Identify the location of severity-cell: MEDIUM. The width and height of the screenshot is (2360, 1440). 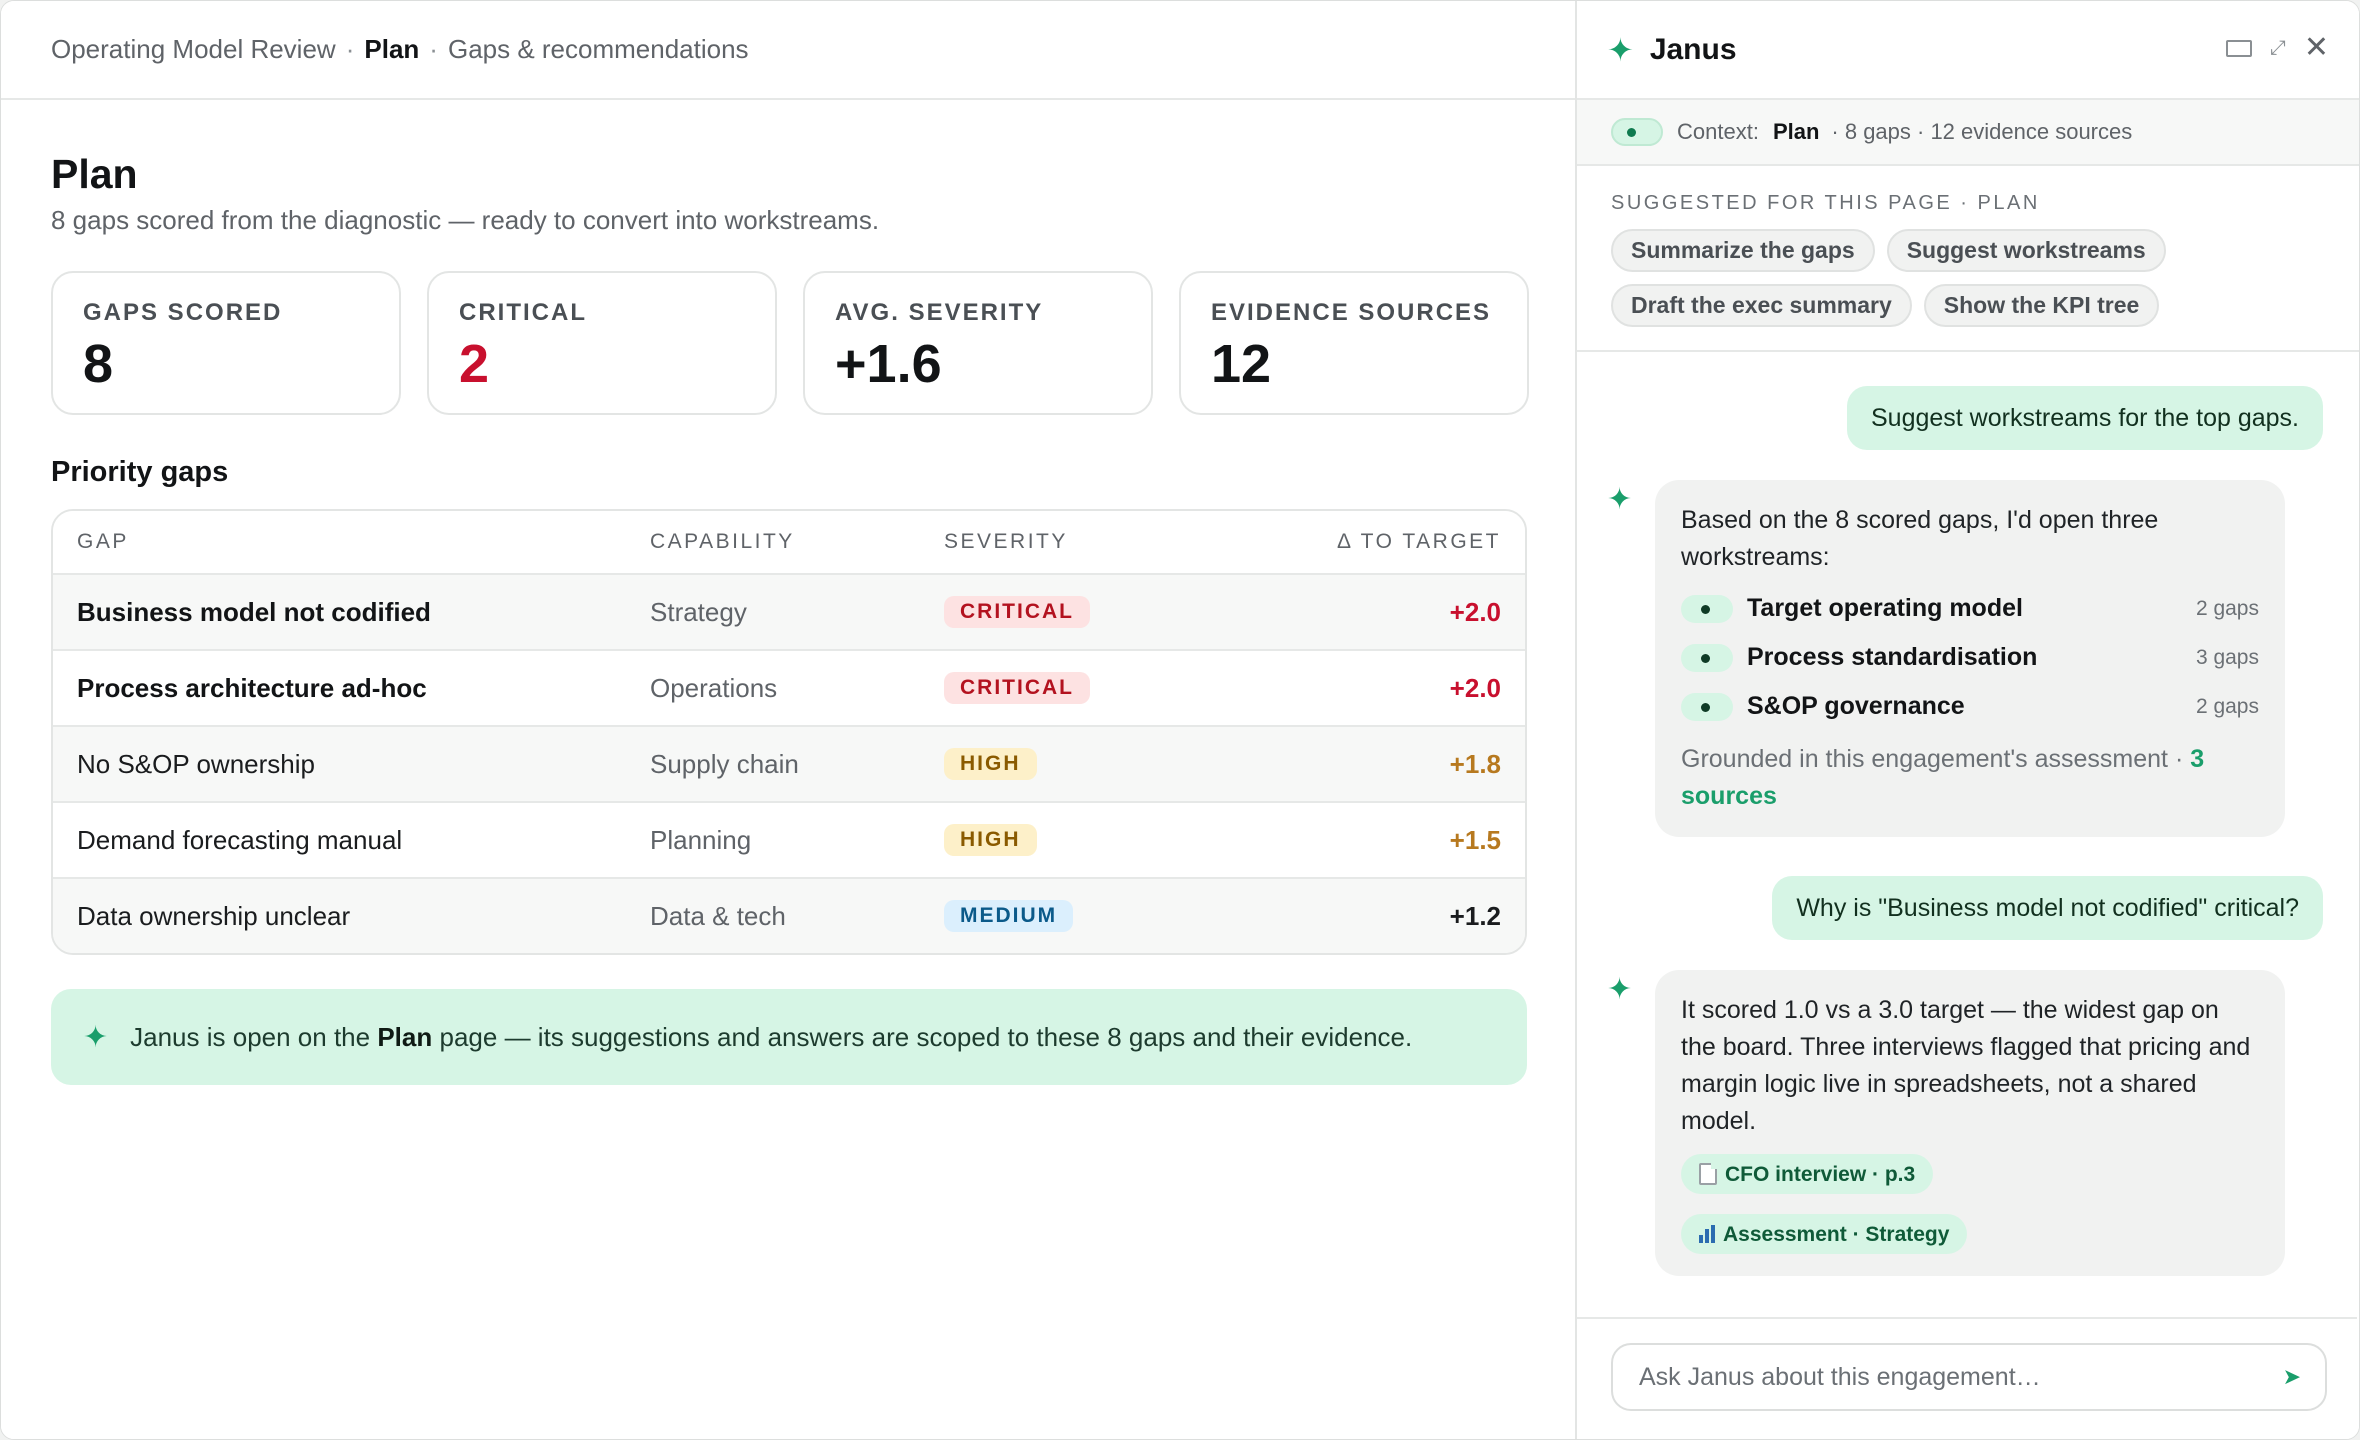
(1124, 916).